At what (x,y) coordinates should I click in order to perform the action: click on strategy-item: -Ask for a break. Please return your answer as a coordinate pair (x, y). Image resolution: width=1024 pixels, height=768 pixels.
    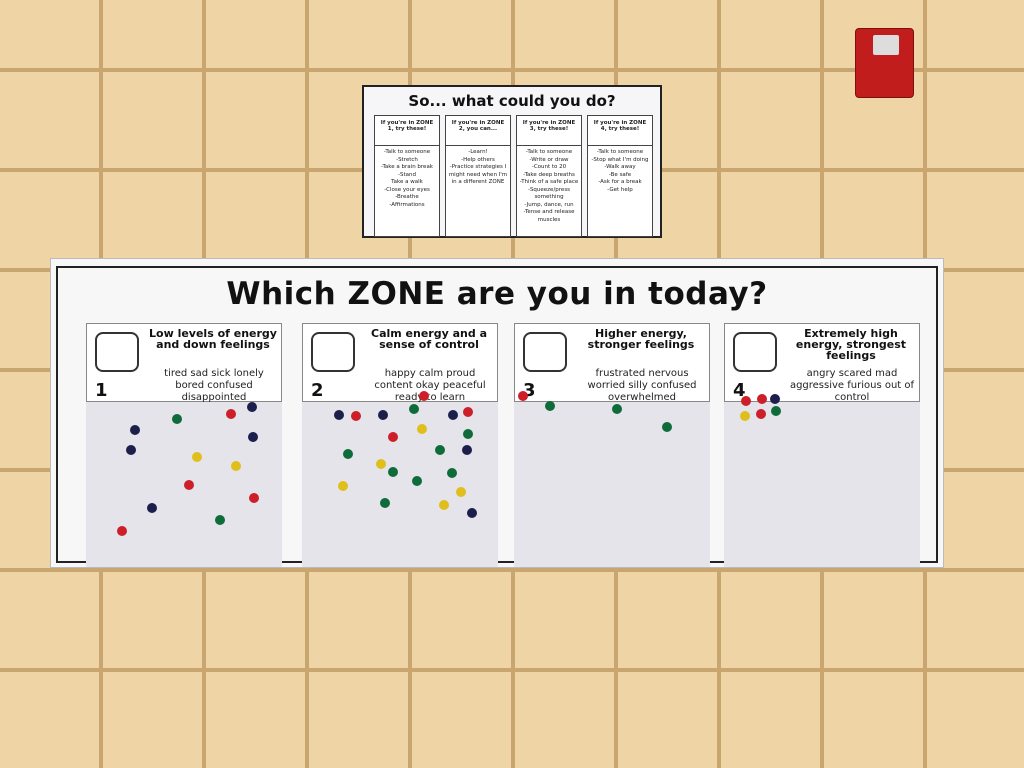
    Looking at the image, I should click on (620, 182).